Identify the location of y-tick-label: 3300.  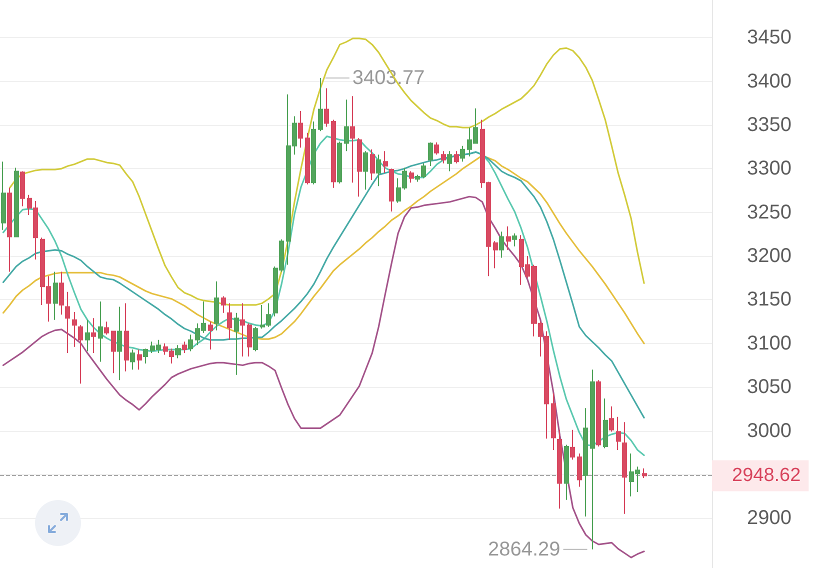
(769, 169).